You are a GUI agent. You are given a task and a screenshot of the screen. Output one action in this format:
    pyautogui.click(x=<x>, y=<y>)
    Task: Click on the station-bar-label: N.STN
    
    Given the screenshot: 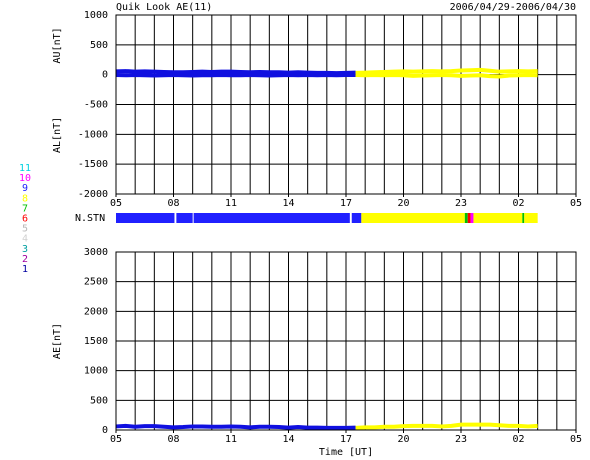 What is the action you would take?
    pyautogui.click(x=90, y=218)
    